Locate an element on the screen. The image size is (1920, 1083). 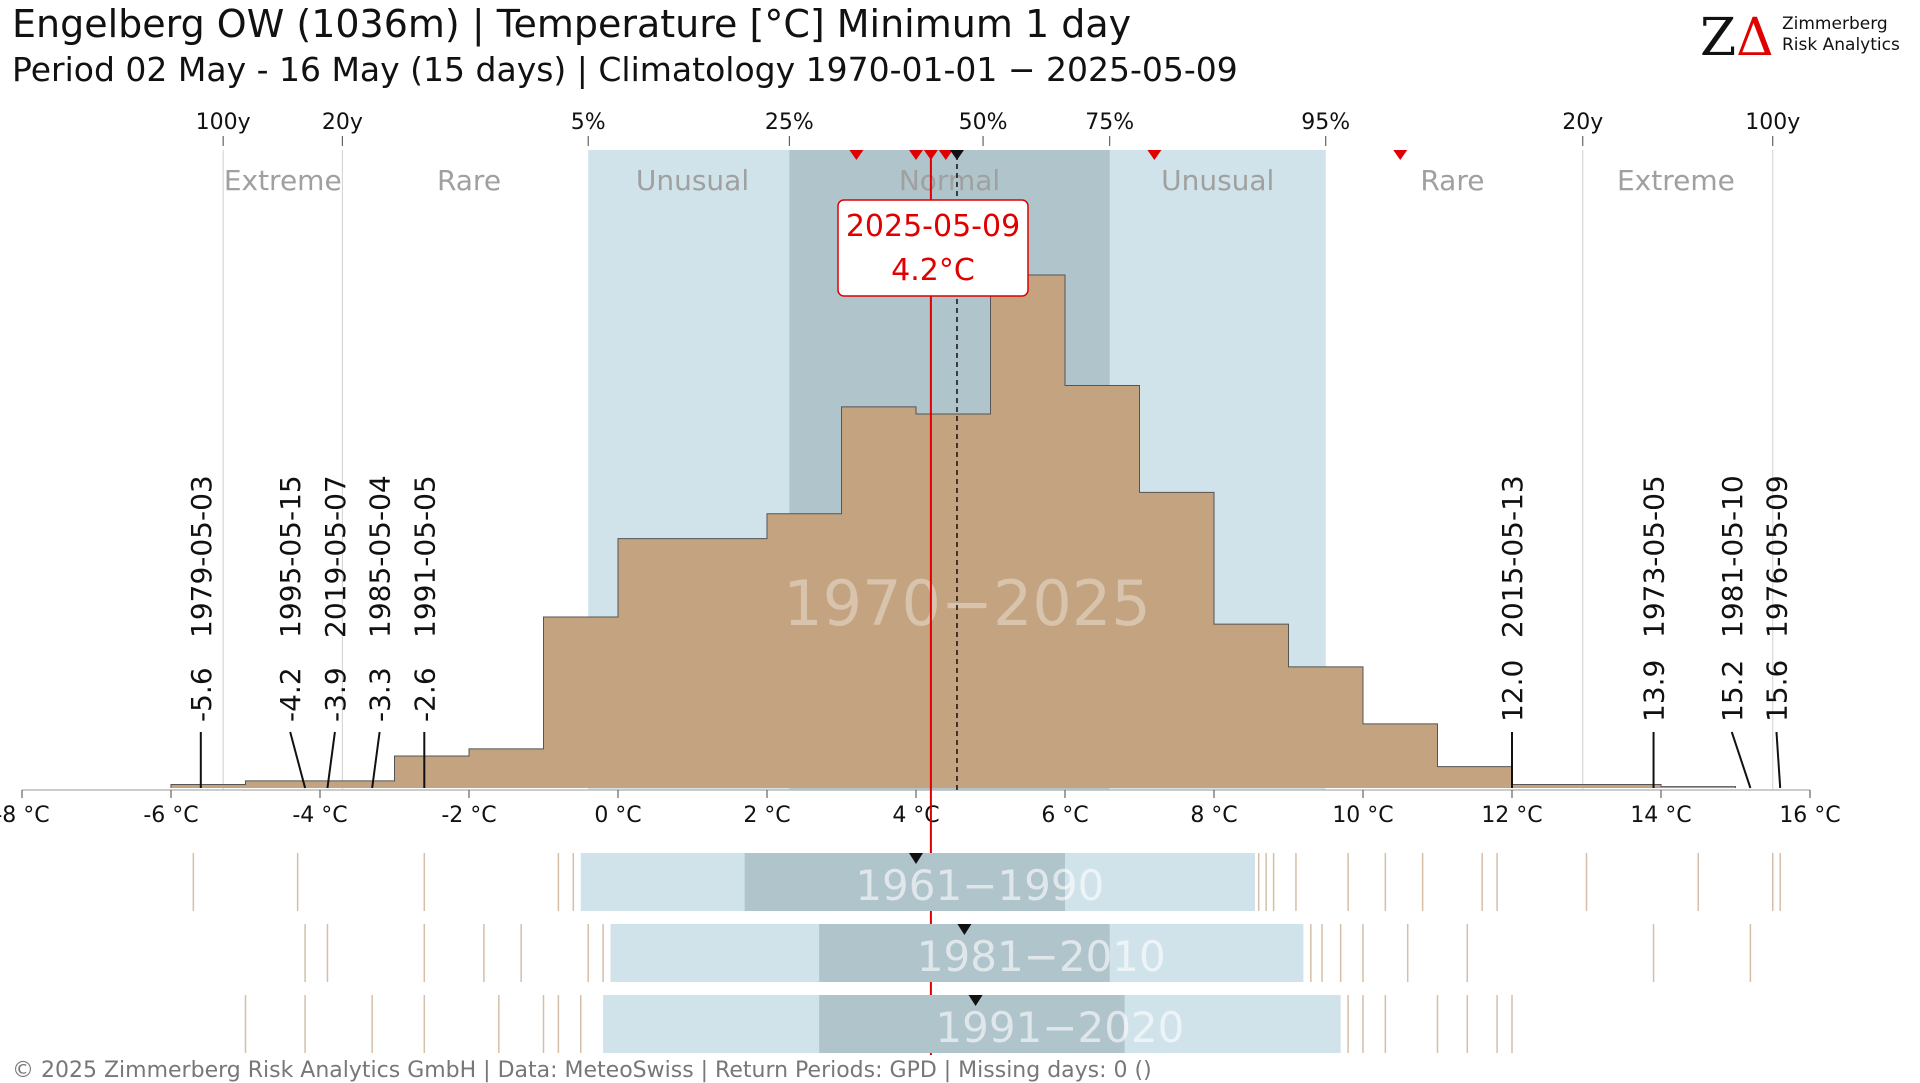
strip-period-label: 1981−2010 is located at coordinates (1041, 956).